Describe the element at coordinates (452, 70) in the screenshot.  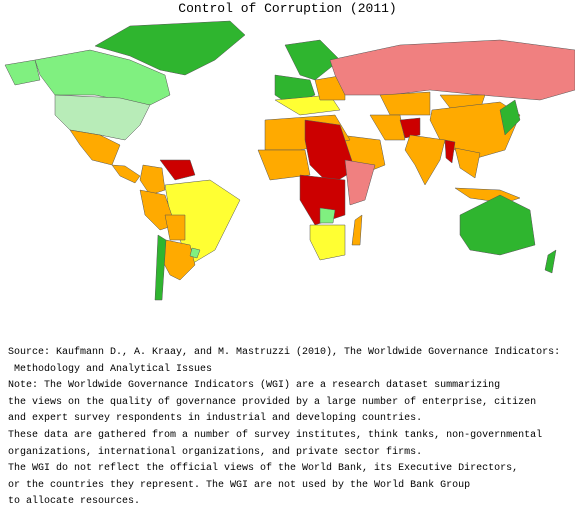
I see `russia` at that location.